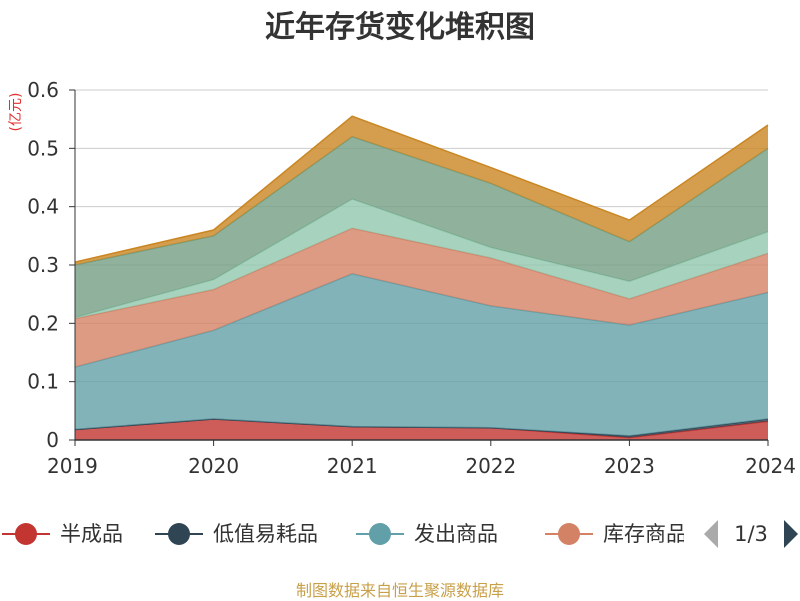 Image resolution: width=800 pixels, height=601 pixels. Describe the element at coordinates (43, 207) in the screenshot. I see `y-tick-label: 0.4` at that location.